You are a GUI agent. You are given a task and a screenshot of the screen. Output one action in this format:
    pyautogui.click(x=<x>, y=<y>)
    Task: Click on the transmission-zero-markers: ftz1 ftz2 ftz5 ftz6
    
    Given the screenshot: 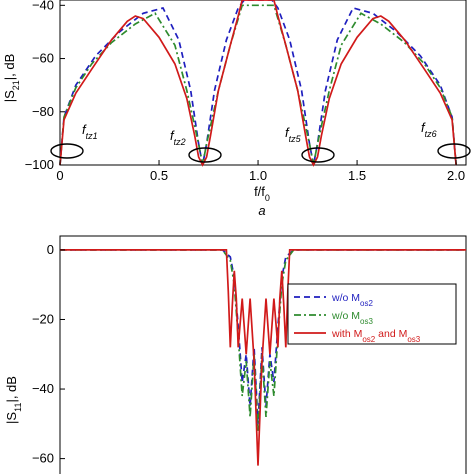 What is the action you would take?
    pyautogui.click(x=260, y=141)
    